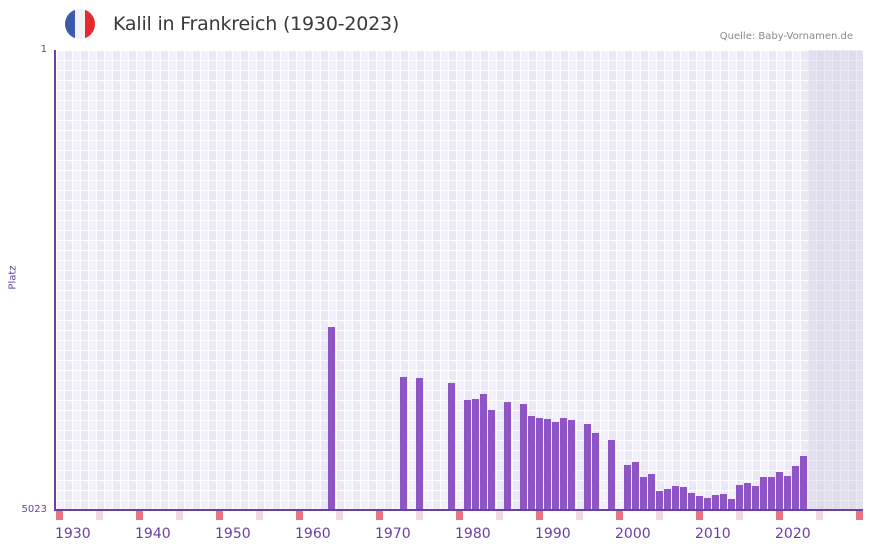  I want to click on x-axis-line, so click(458, 510).